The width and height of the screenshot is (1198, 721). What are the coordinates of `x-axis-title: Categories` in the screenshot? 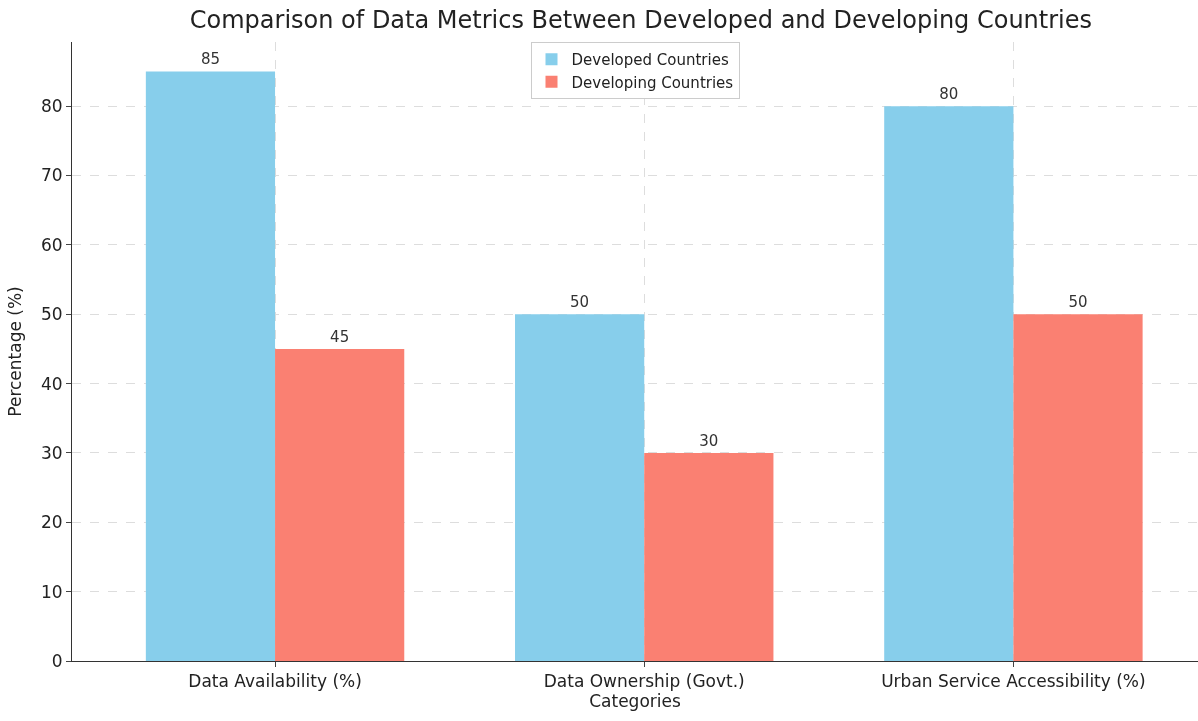 It's located at (635, 701).